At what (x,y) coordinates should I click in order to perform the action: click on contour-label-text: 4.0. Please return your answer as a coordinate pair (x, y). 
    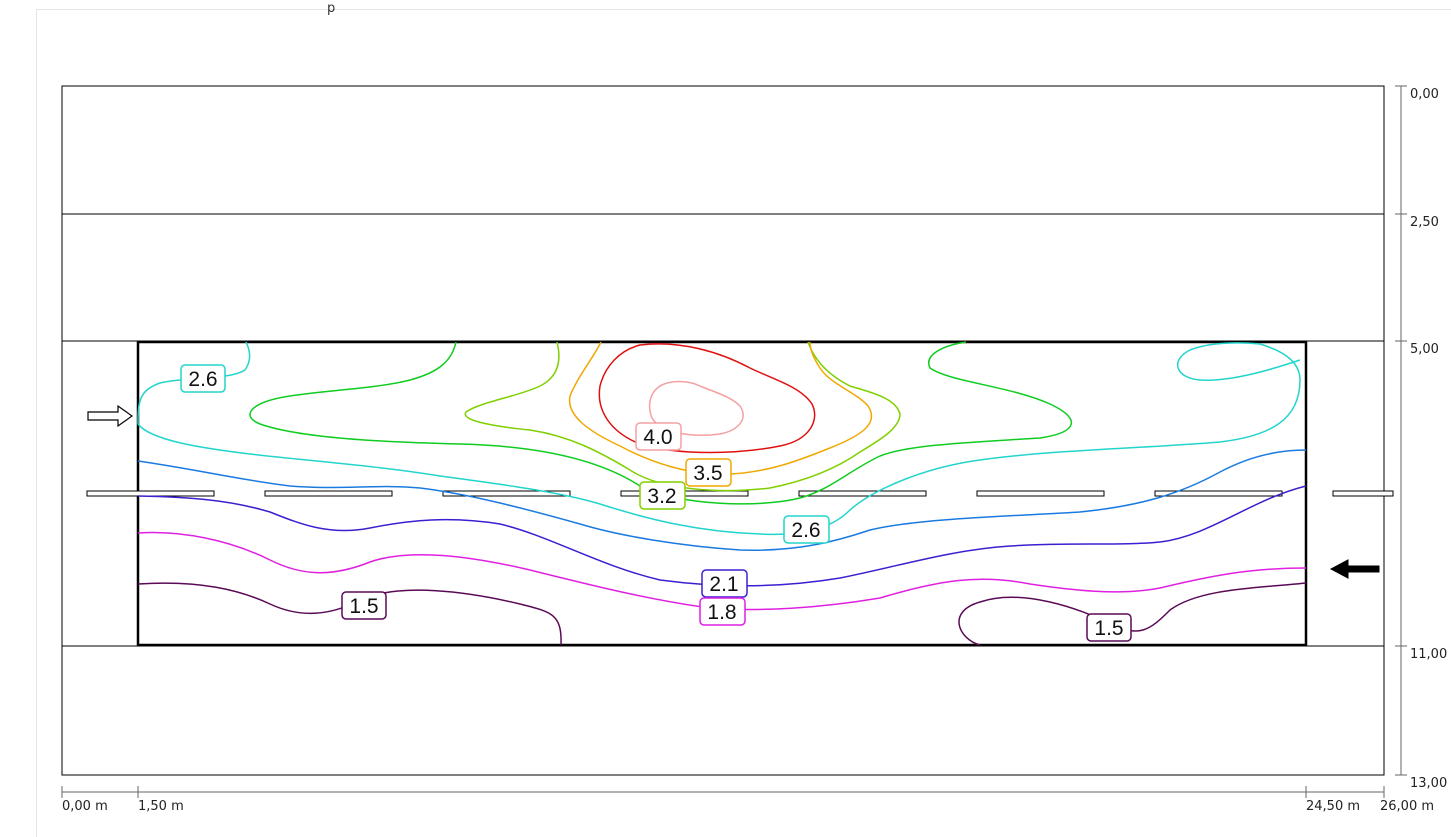
    Looking at the image, I should click on (657, 437).